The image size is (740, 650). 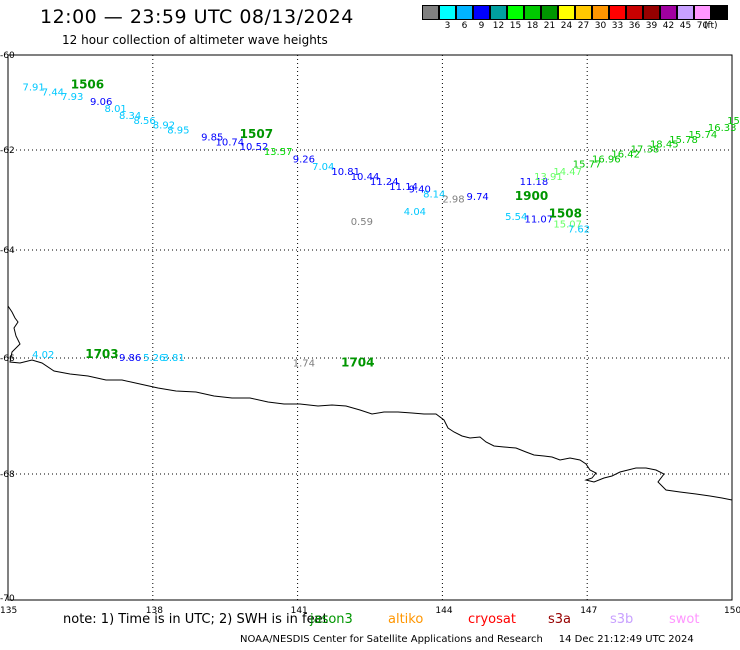 I want to click on swh-value: 9.06, so click(x=101, y=102).